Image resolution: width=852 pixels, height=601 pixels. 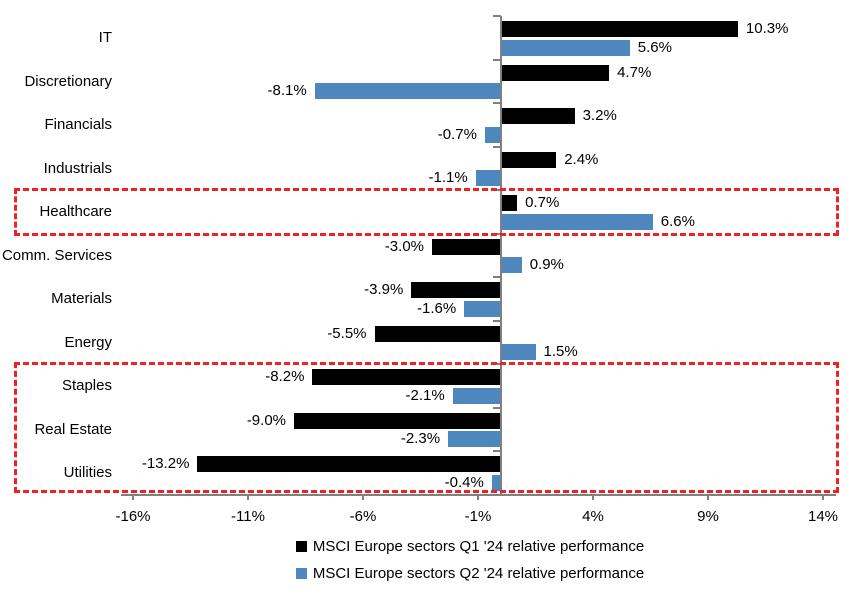 I want to click on value-label: -3.0%, so click(x=404, y=246).